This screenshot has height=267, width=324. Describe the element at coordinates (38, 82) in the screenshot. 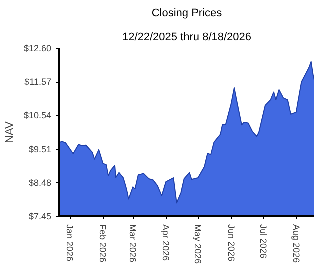

I see `y-tick-label: $11.57` at that location.